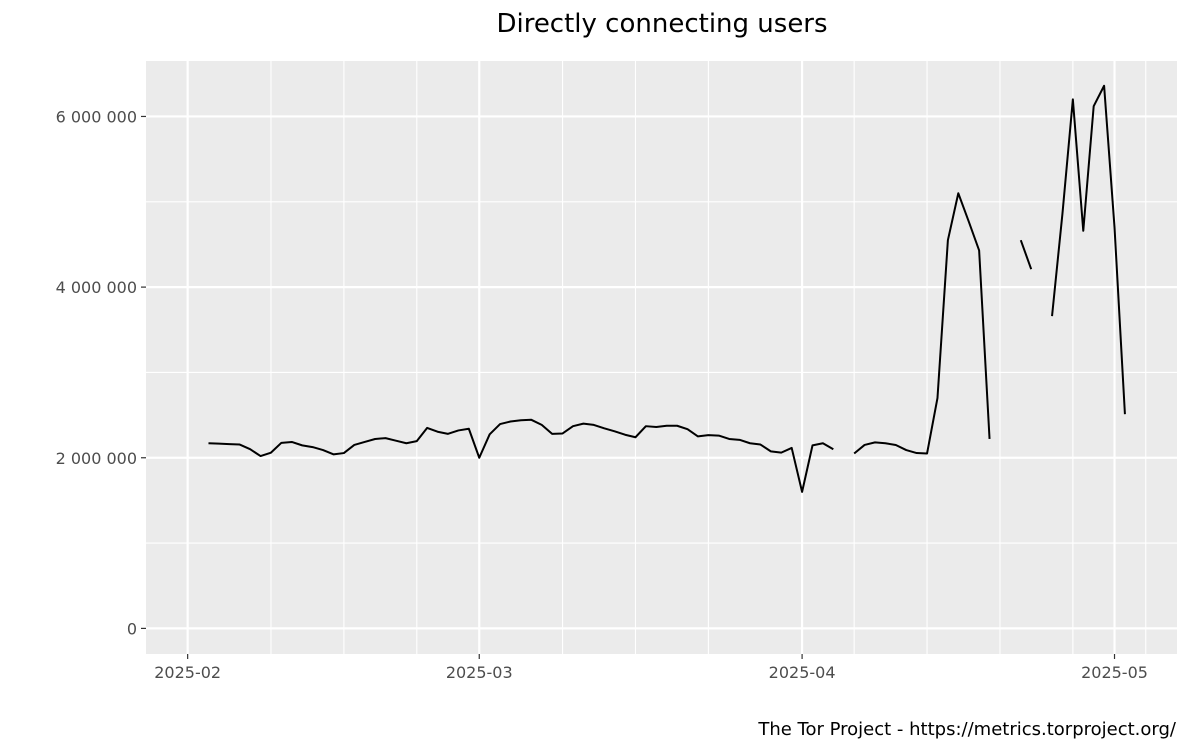 Image resolution: width=1200 pixels, height=750 pixels. I want to click on y-axis: 0 2 000 000 4 000 000 6 000 000, so click(101, 372).